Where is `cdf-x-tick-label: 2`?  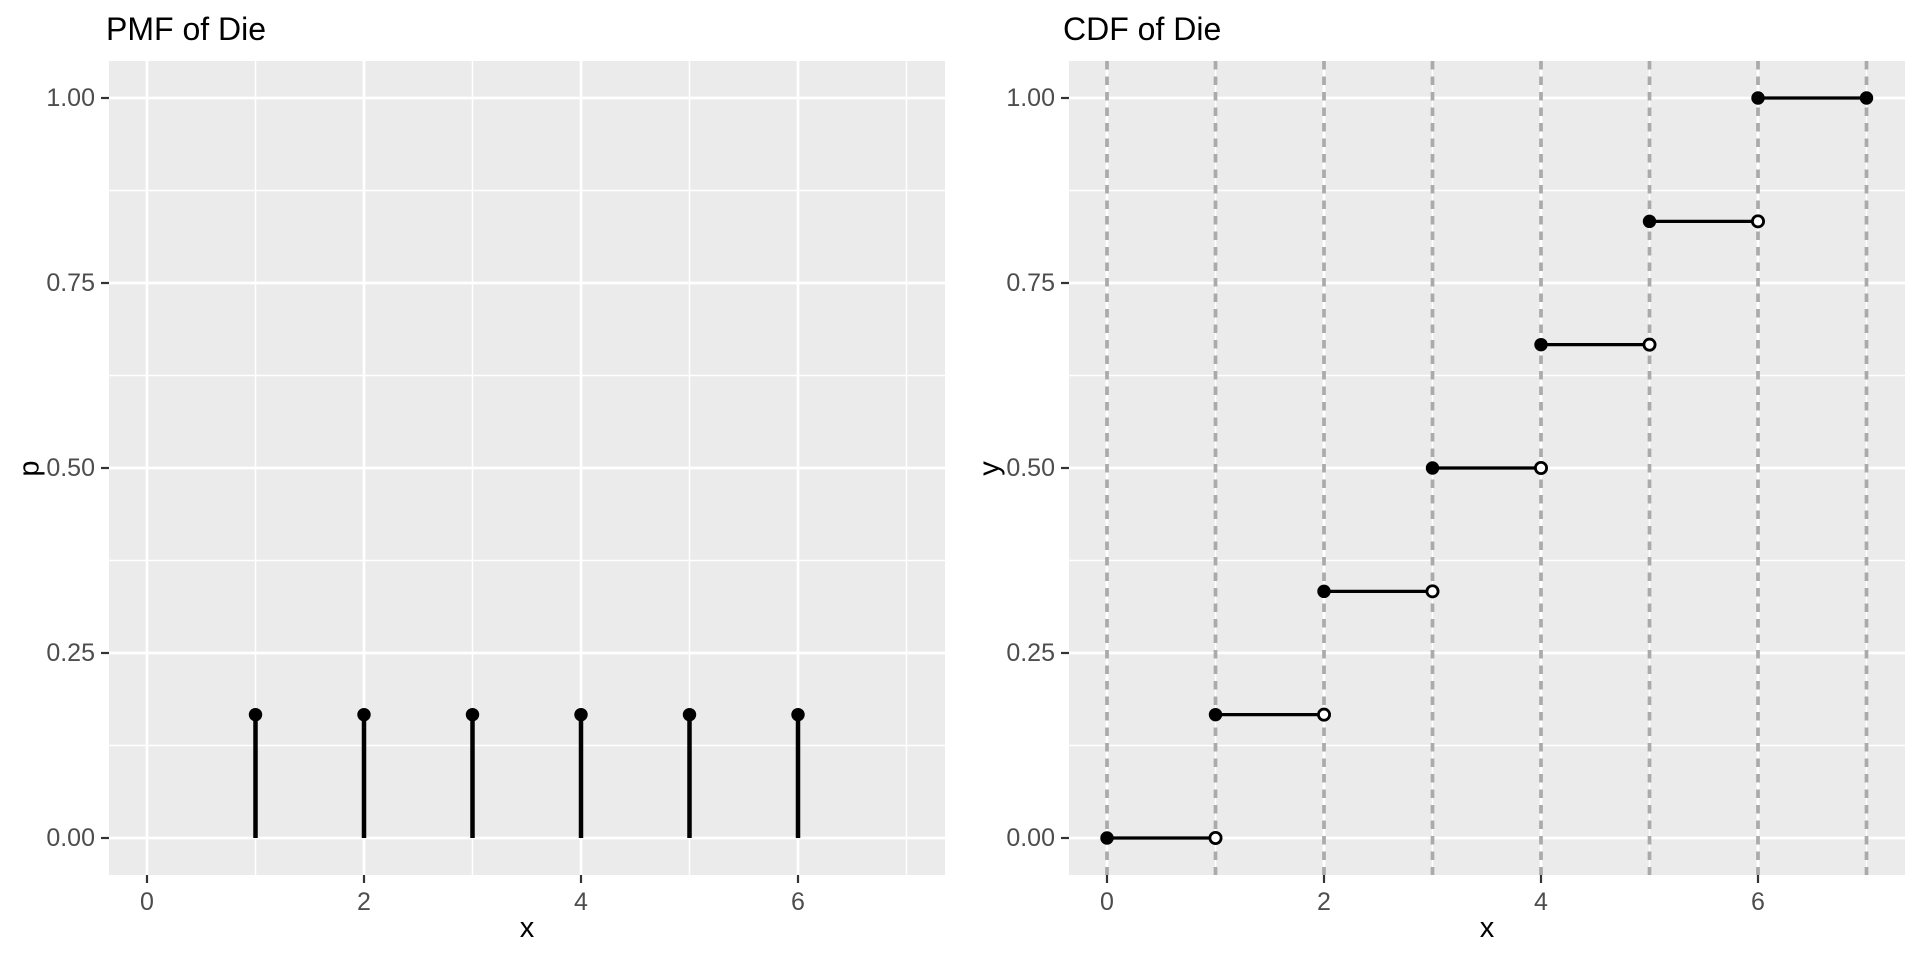 cdf-x-tick-label: 2 is located at coordinates (1324, 902).